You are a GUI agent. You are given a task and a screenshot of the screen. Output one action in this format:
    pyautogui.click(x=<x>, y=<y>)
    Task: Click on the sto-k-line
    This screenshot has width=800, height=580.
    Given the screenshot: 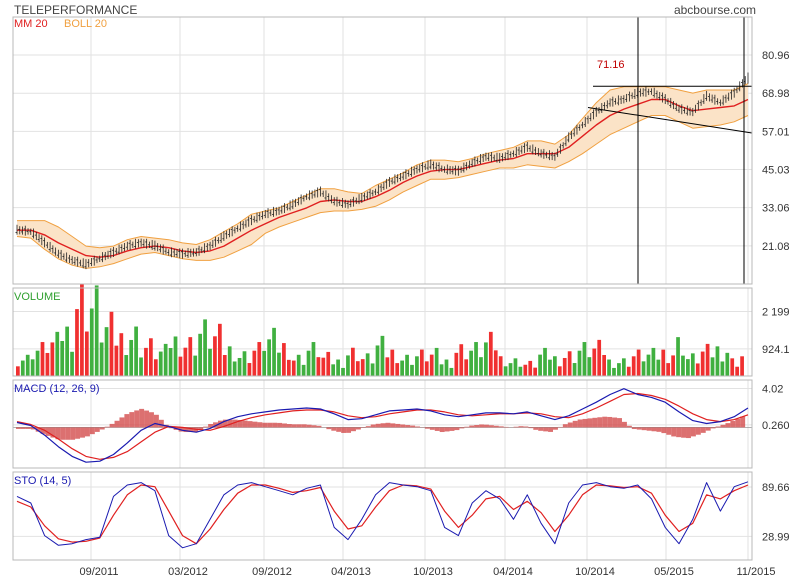 What is the action you would take?
    pyautogui.click(x=382, y=515)
    